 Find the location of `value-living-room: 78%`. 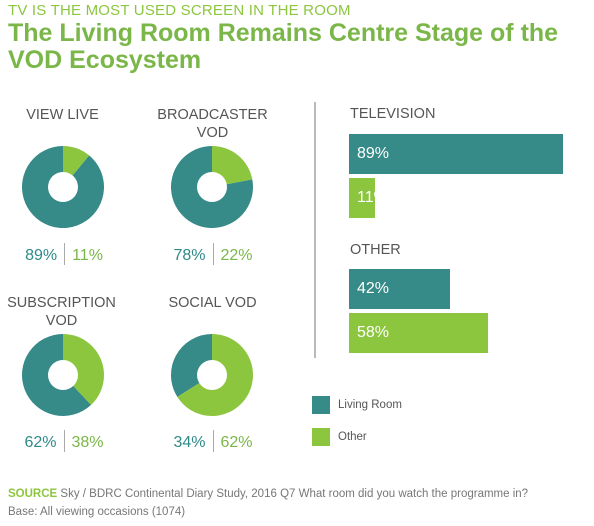

value-living-room: 78% is located at coordinates (189, 255).